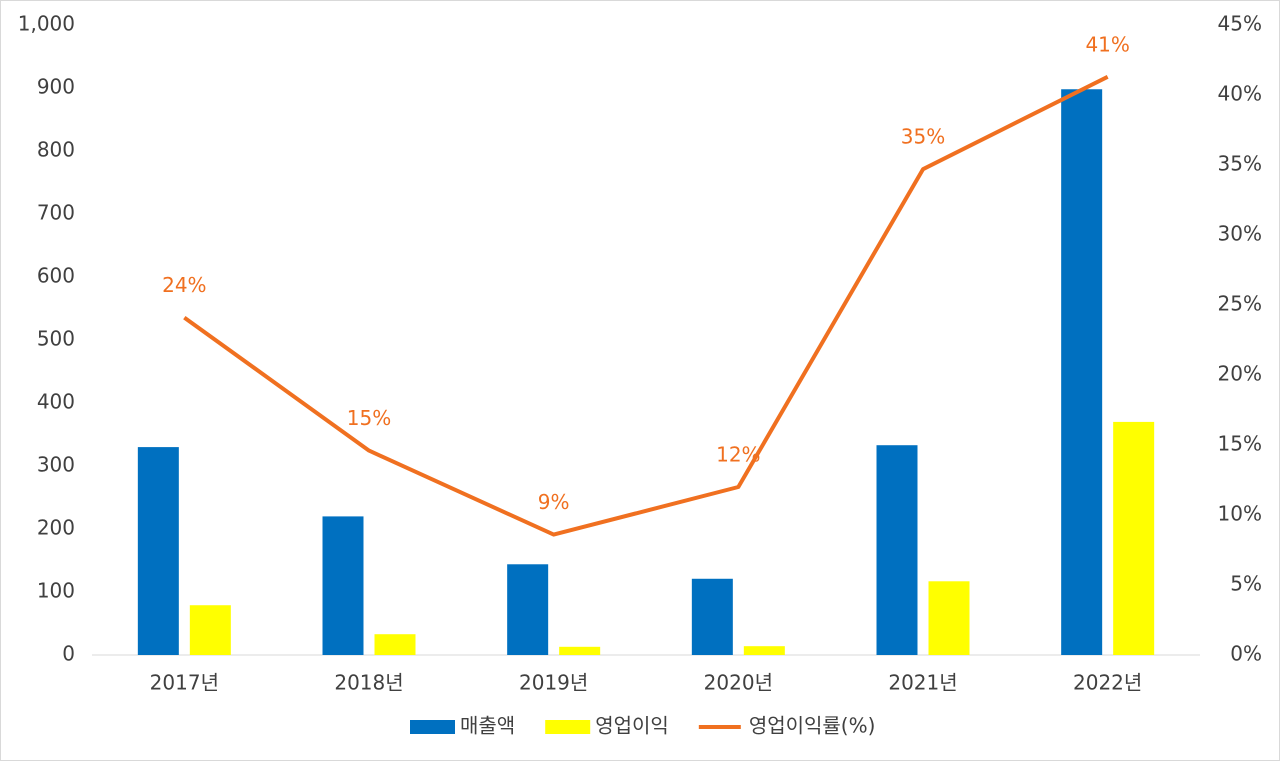 The image size is (1280, 761). What do you see at coordinates (1246, 654) in the screenshot?
I see `y2-tick-label: 0%` at bounding box center [1246, 654].